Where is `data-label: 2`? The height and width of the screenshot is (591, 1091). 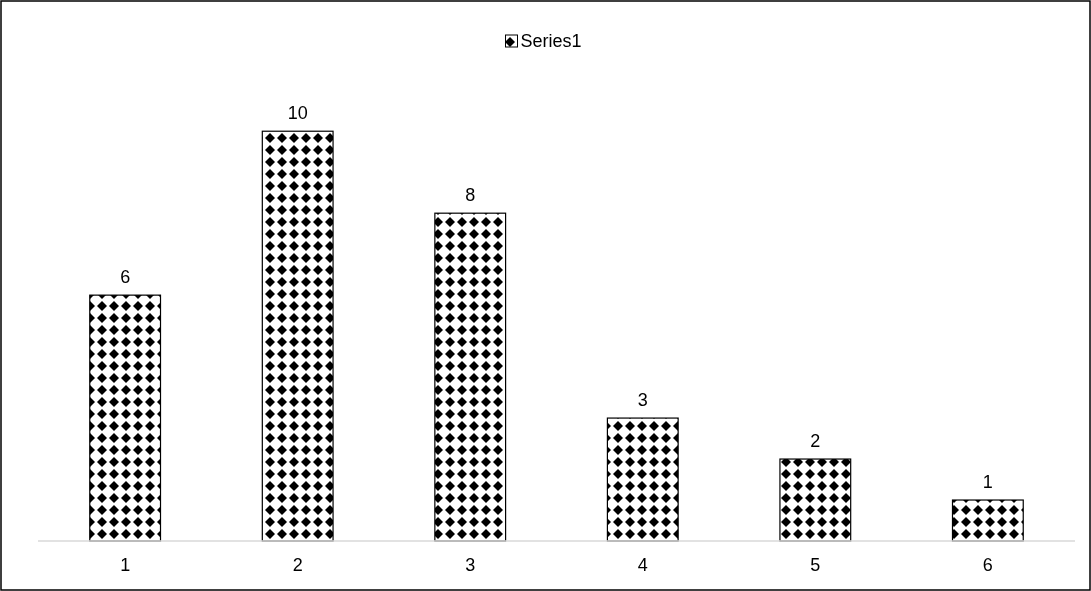
data-label: 2 is located at coordinates (815, 441).